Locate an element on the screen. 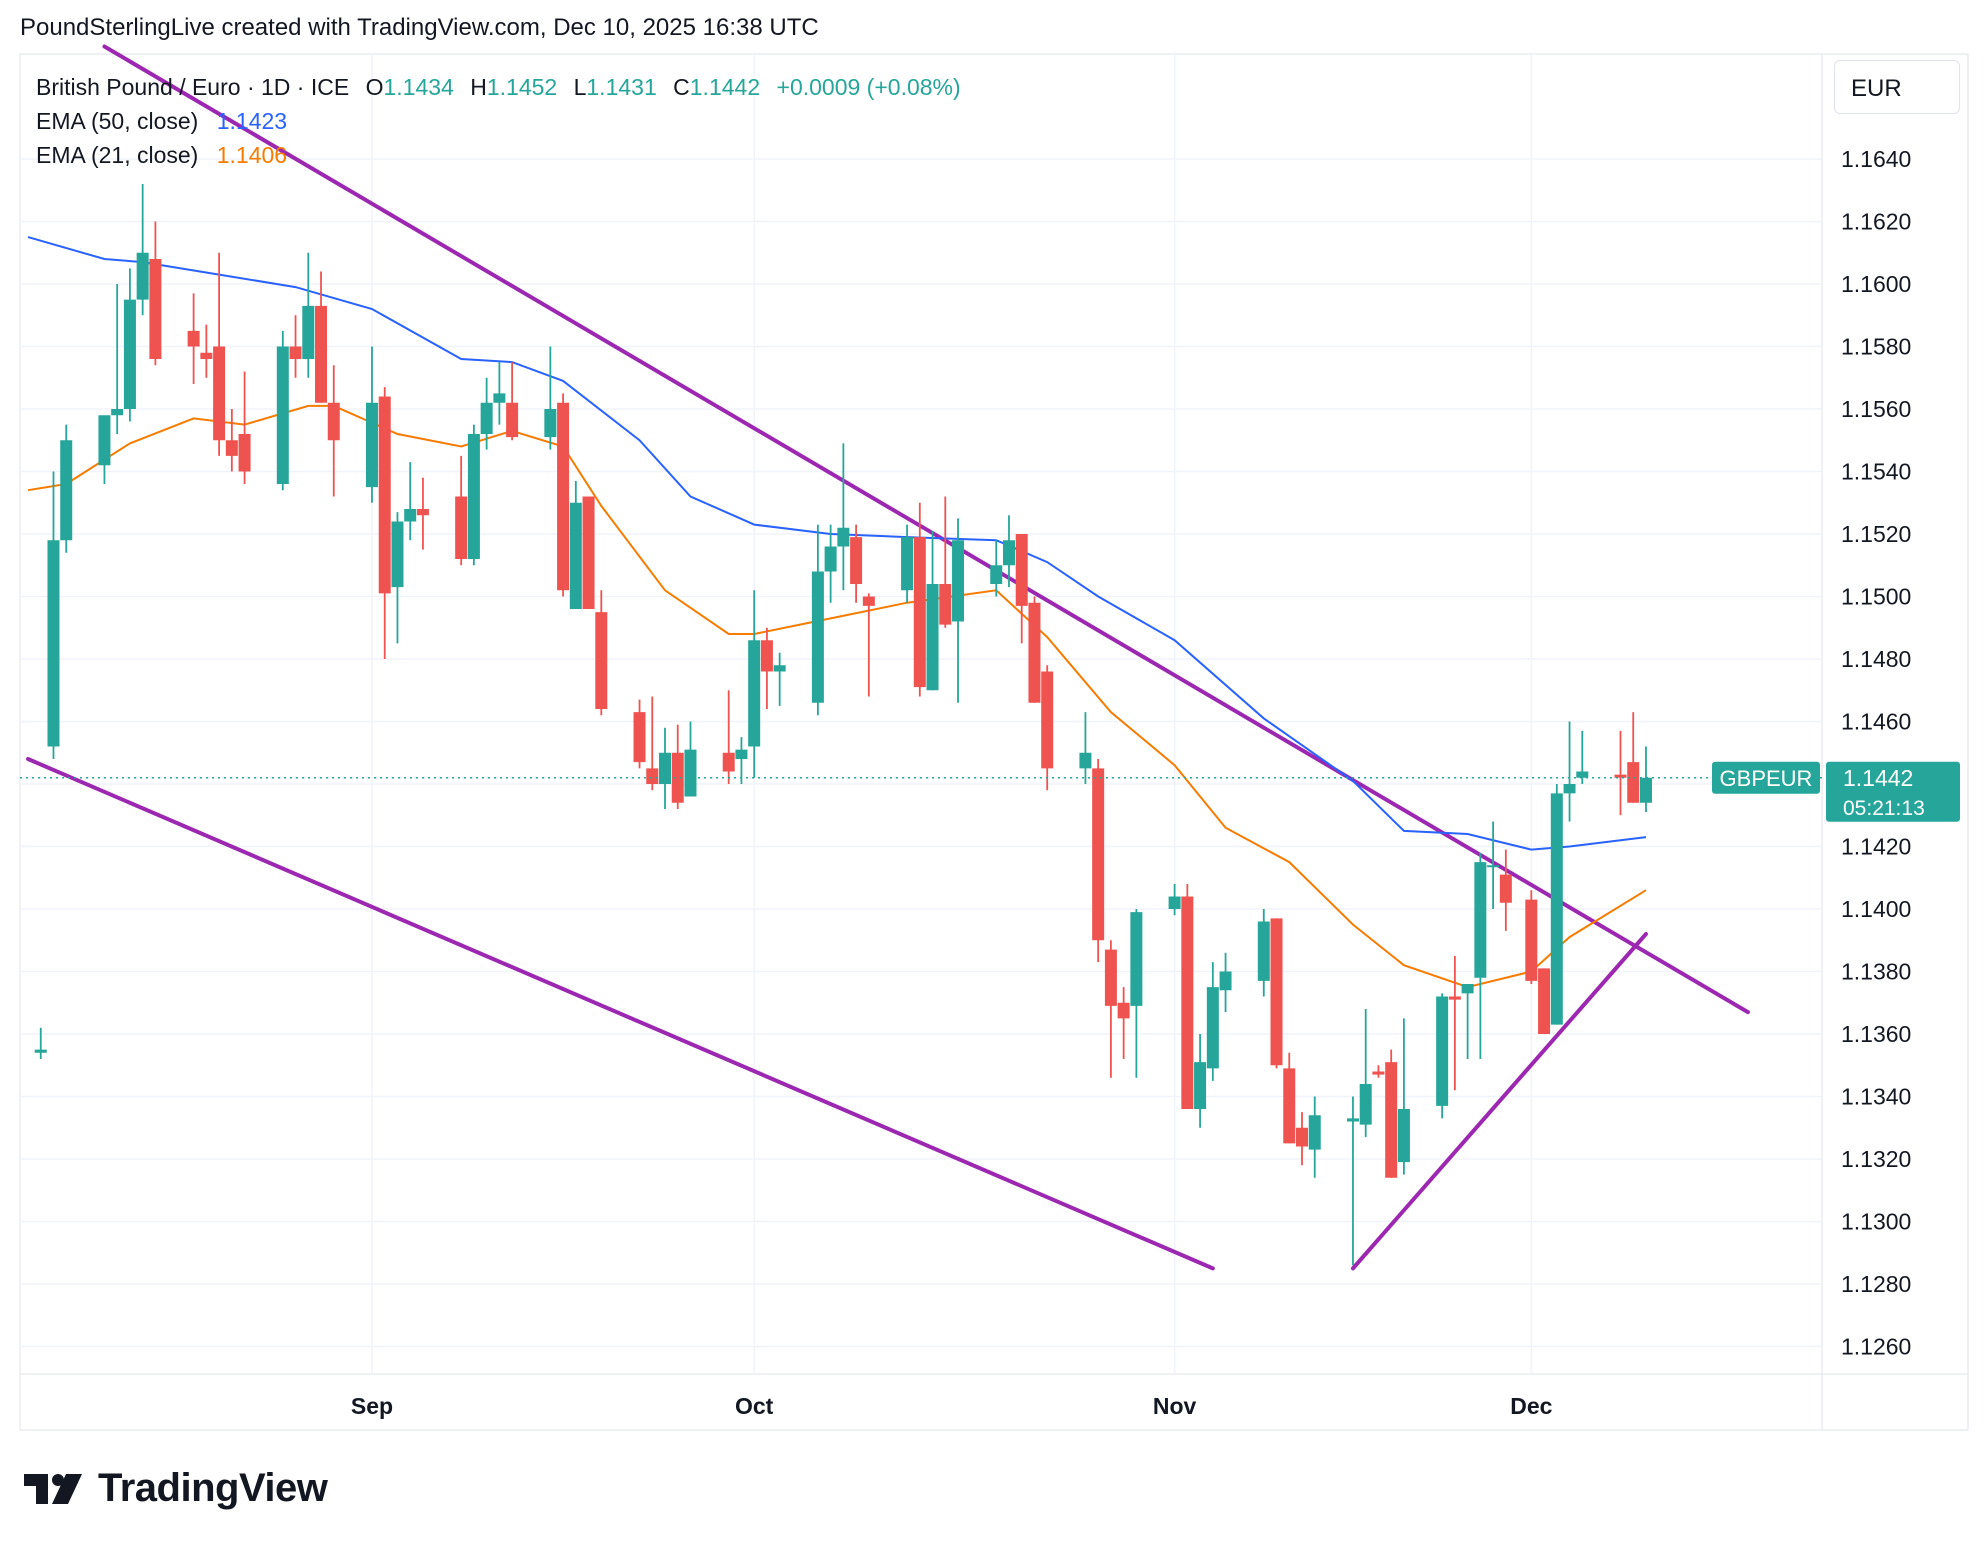 This screenshot has width=1988, height=1552. tradingview-logo: TradingView is located at coordinates (175, 1488).